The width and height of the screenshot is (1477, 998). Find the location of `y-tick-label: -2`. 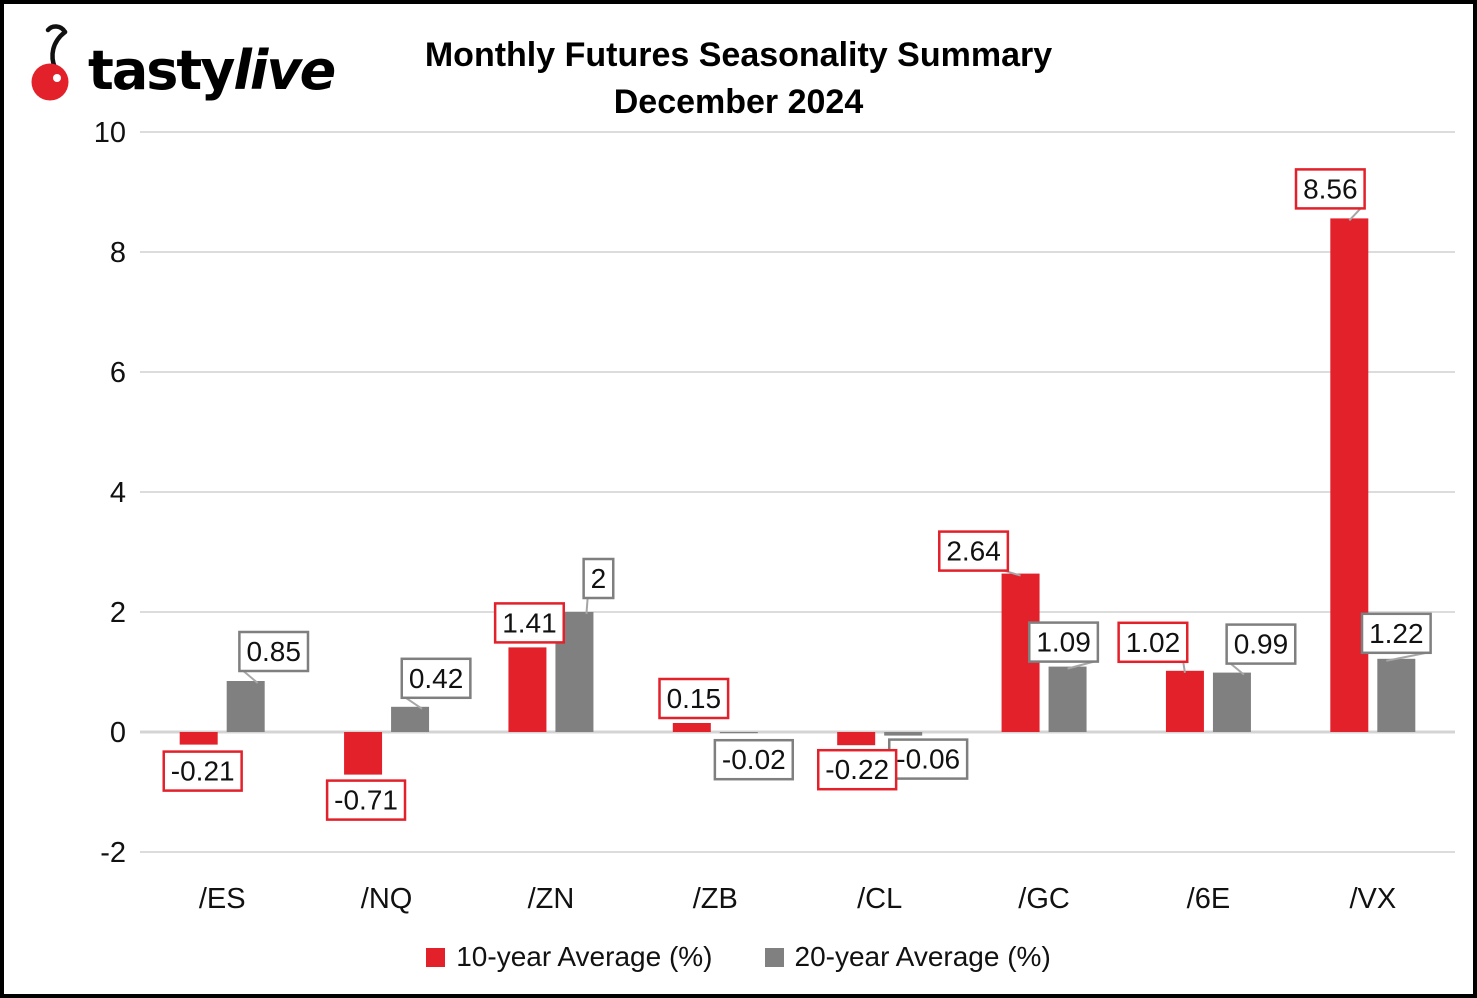

y-tick-label: -2 is located at coordinates (113, 853).